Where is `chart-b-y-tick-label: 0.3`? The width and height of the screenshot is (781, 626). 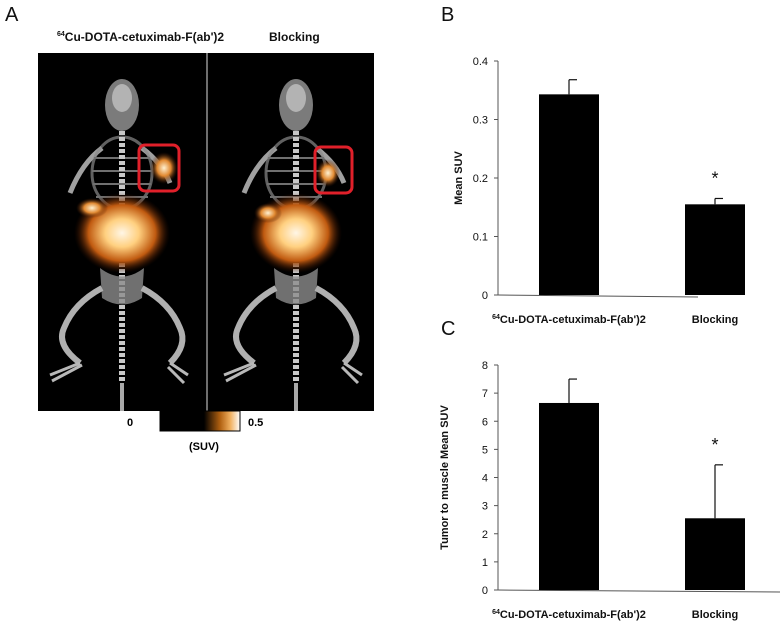 chart-b-y-tick-label: 0.3 is located at coordinates (480, 121).